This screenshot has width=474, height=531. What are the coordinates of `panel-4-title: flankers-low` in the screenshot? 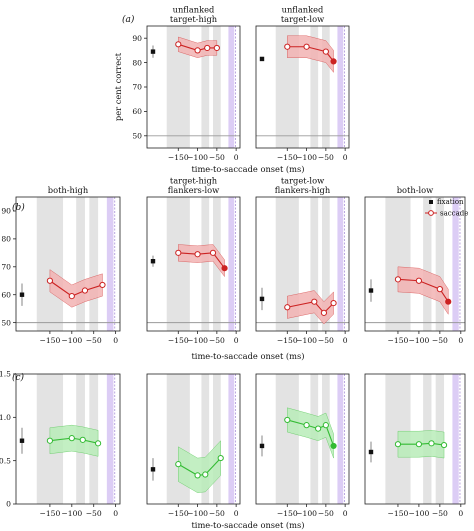 It's located at (194, 190).